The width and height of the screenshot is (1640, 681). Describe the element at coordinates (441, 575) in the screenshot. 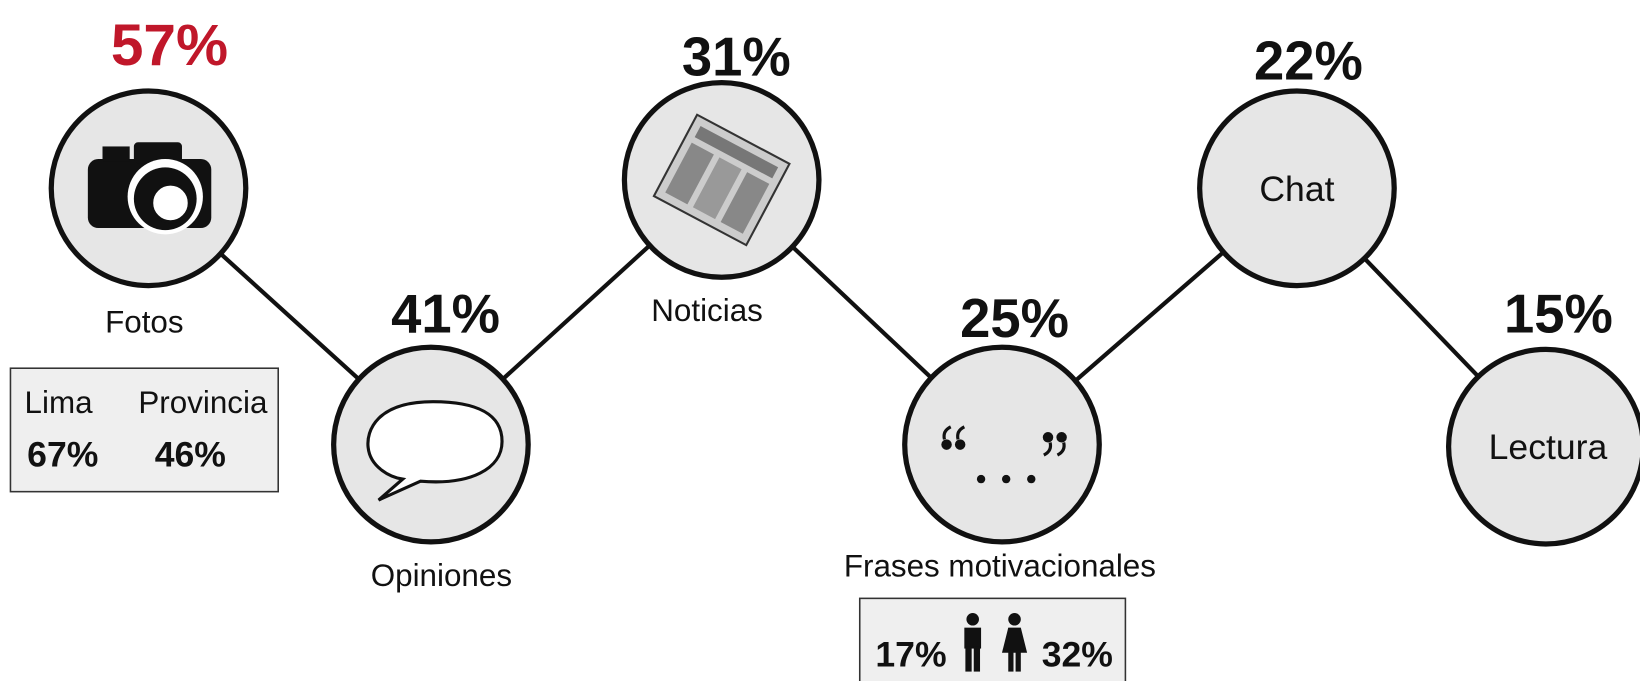

I see `node-label: Opiniones` at that location.